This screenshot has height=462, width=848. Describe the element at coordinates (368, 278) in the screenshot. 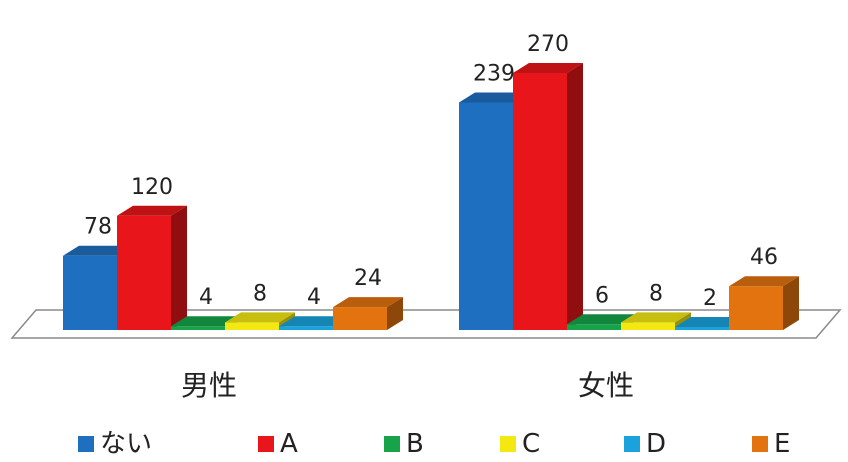

I see `data-label: 24` at that location.